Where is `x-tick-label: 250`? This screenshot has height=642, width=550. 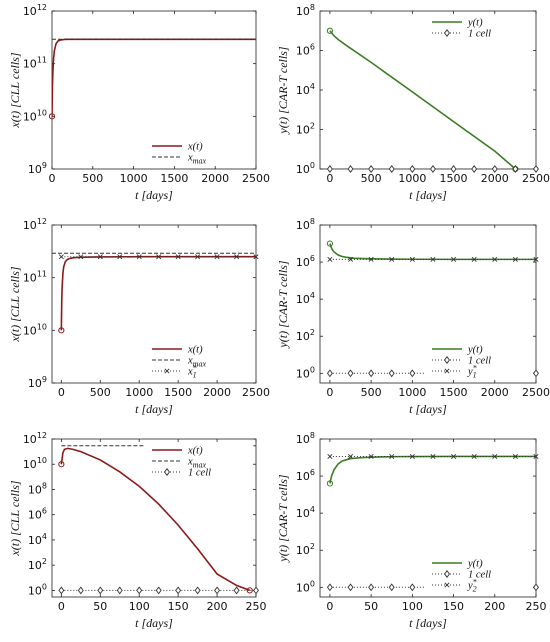
x-tick-label: 250 is located at coordinates (256, 606).